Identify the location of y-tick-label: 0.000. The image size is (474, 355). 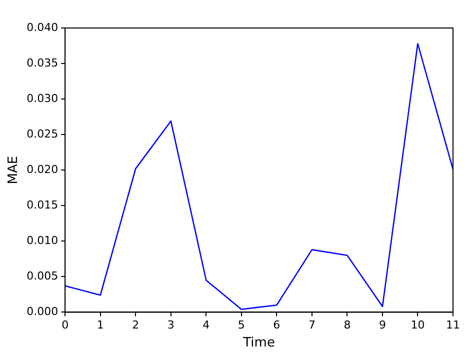
(42, 311).